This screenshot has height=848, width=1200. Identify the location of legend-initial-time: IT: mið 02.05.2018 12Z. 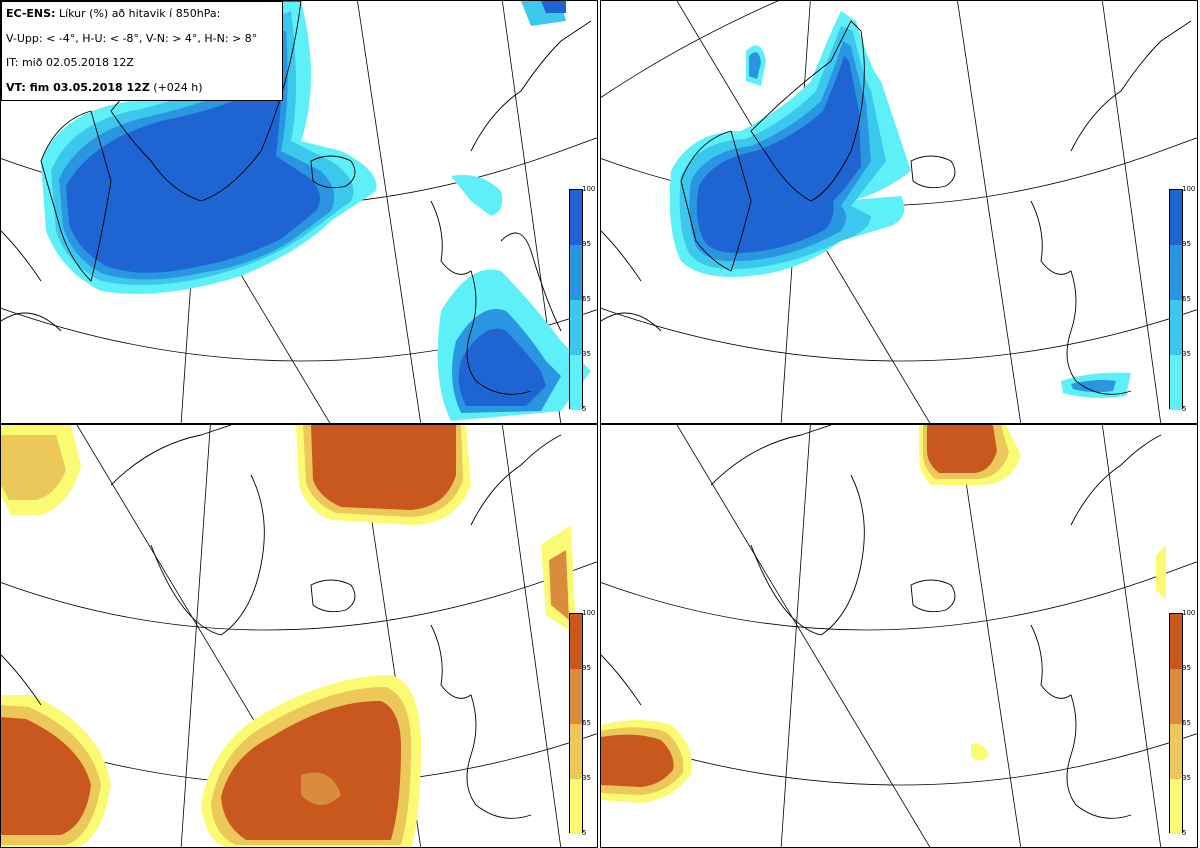
(70, 62).